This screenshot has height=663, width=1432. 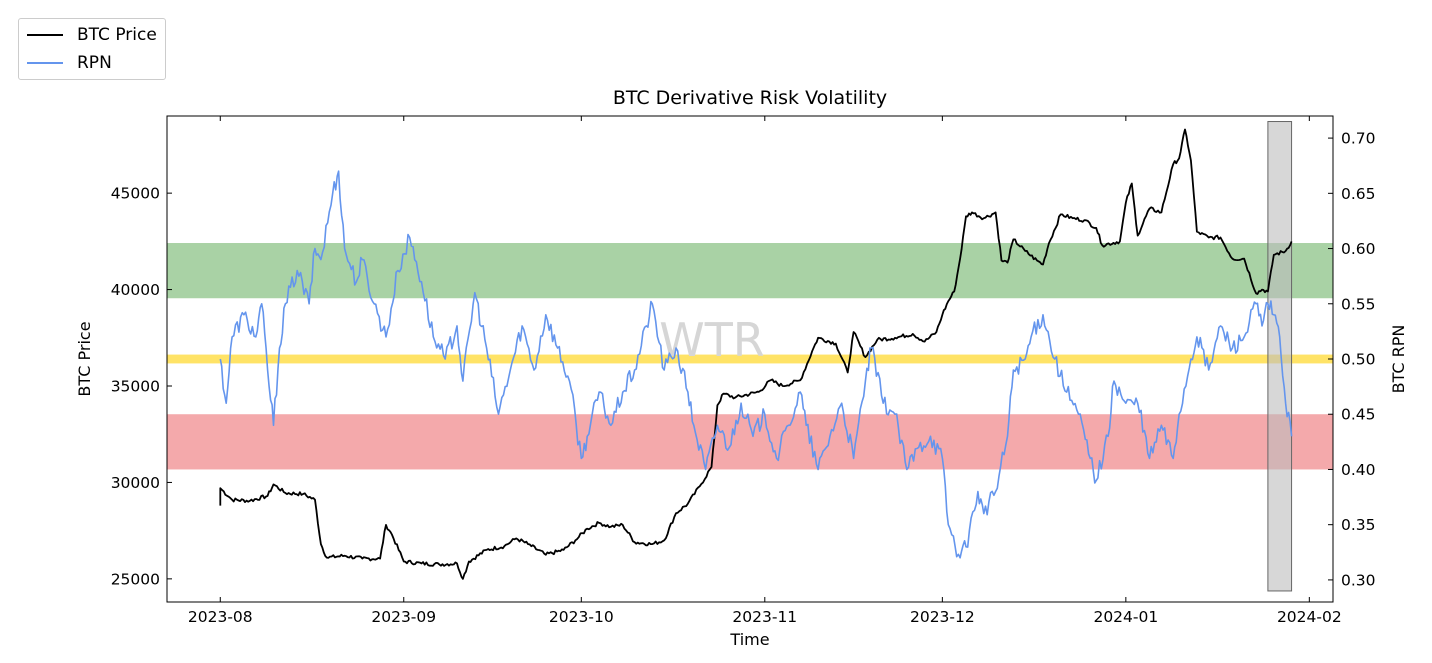 I want to click on x-axis-label: Time, so click(x=749, y=639).